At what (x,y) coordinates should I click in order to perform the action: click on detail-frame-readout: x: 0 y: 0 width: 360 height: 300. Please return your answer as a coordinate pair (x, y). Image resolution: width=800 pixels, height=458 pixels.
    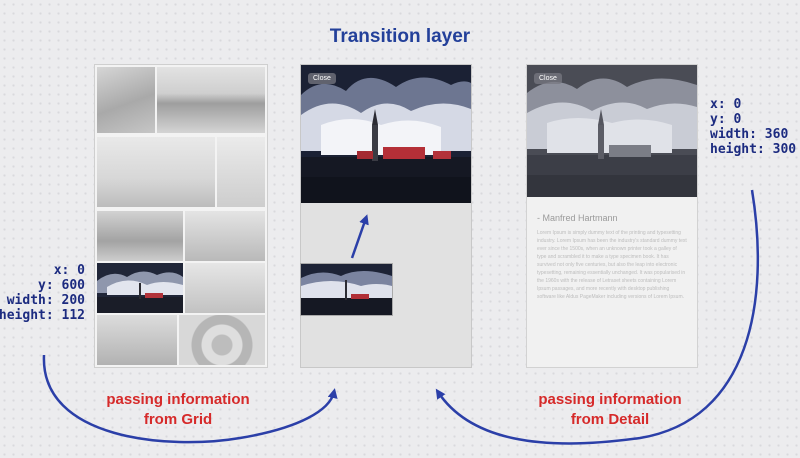
    Looking at the image, I should click on (753, 127).